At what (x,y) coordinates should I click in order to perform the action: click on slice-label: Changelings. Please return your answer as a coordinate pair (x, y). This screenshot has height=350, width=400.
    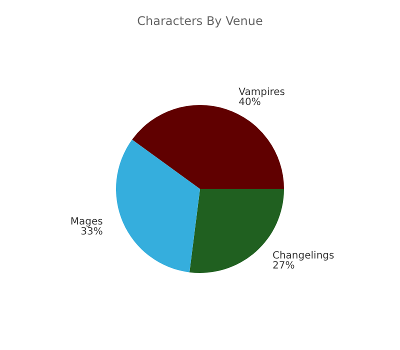
    Looking at the image, I should click on (303, 256).